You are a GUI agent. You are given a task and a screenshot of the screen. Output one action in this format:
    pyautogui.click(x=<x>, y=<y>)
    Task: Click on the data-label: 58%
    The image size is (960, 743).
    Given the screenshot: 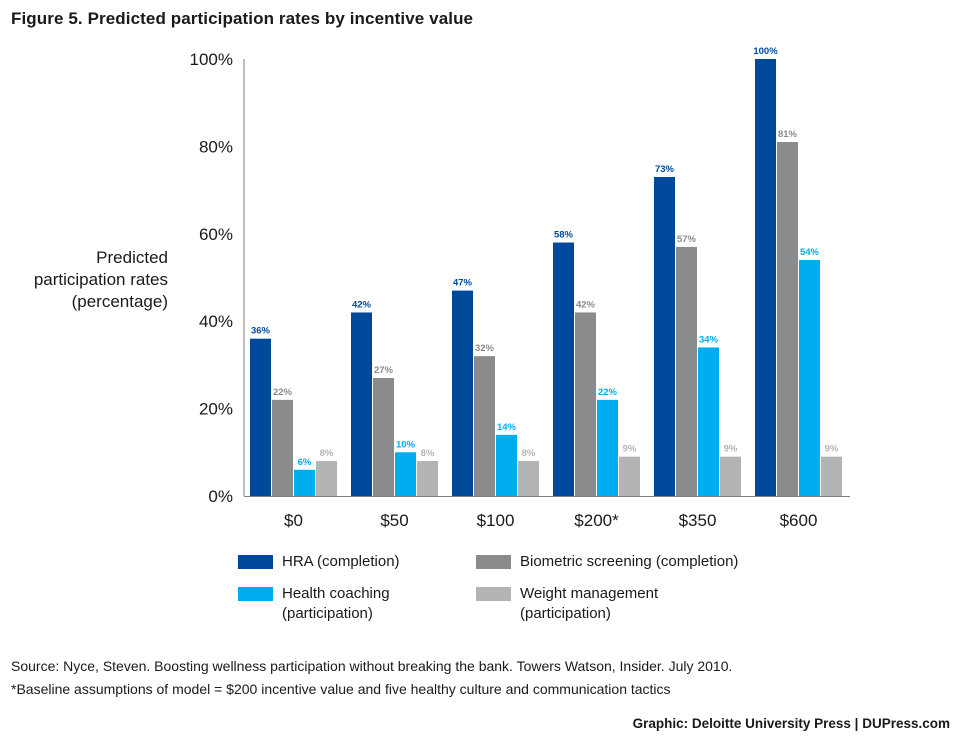 What is the action you would take?
    pyautogui.click(x=564, y=235)
    